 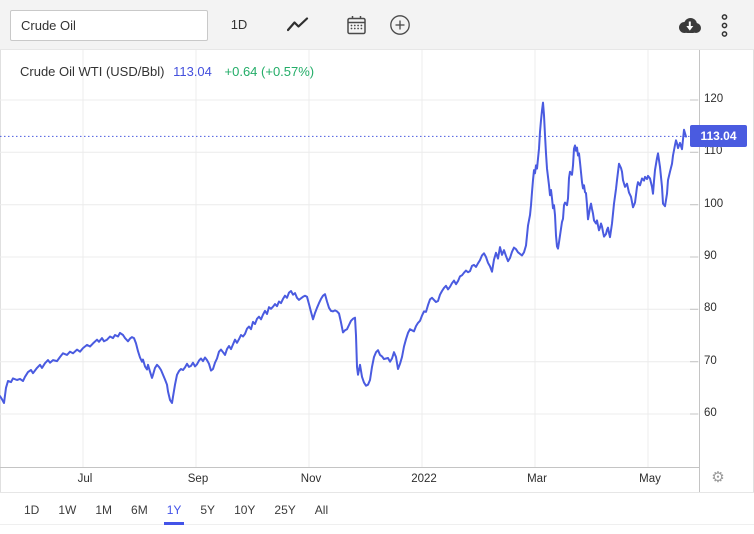 I want to click on y-axis-tick-label: 80, so click(x=710, y=308).